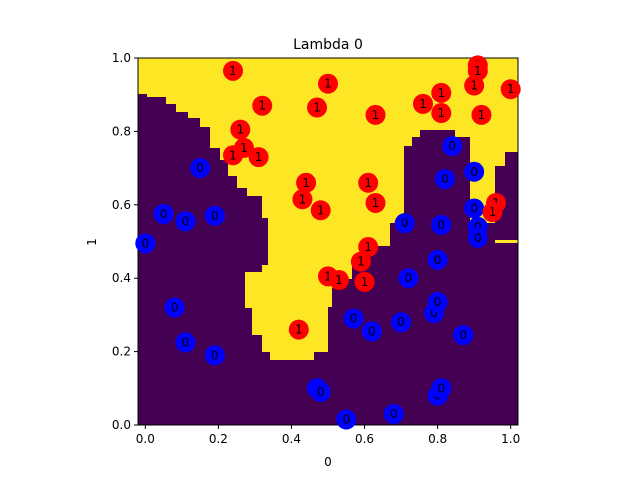  I want to click on x-axis-ticks: 0.0 0.2 0.4 0.6 0.8 1.0, so click(328, 435).